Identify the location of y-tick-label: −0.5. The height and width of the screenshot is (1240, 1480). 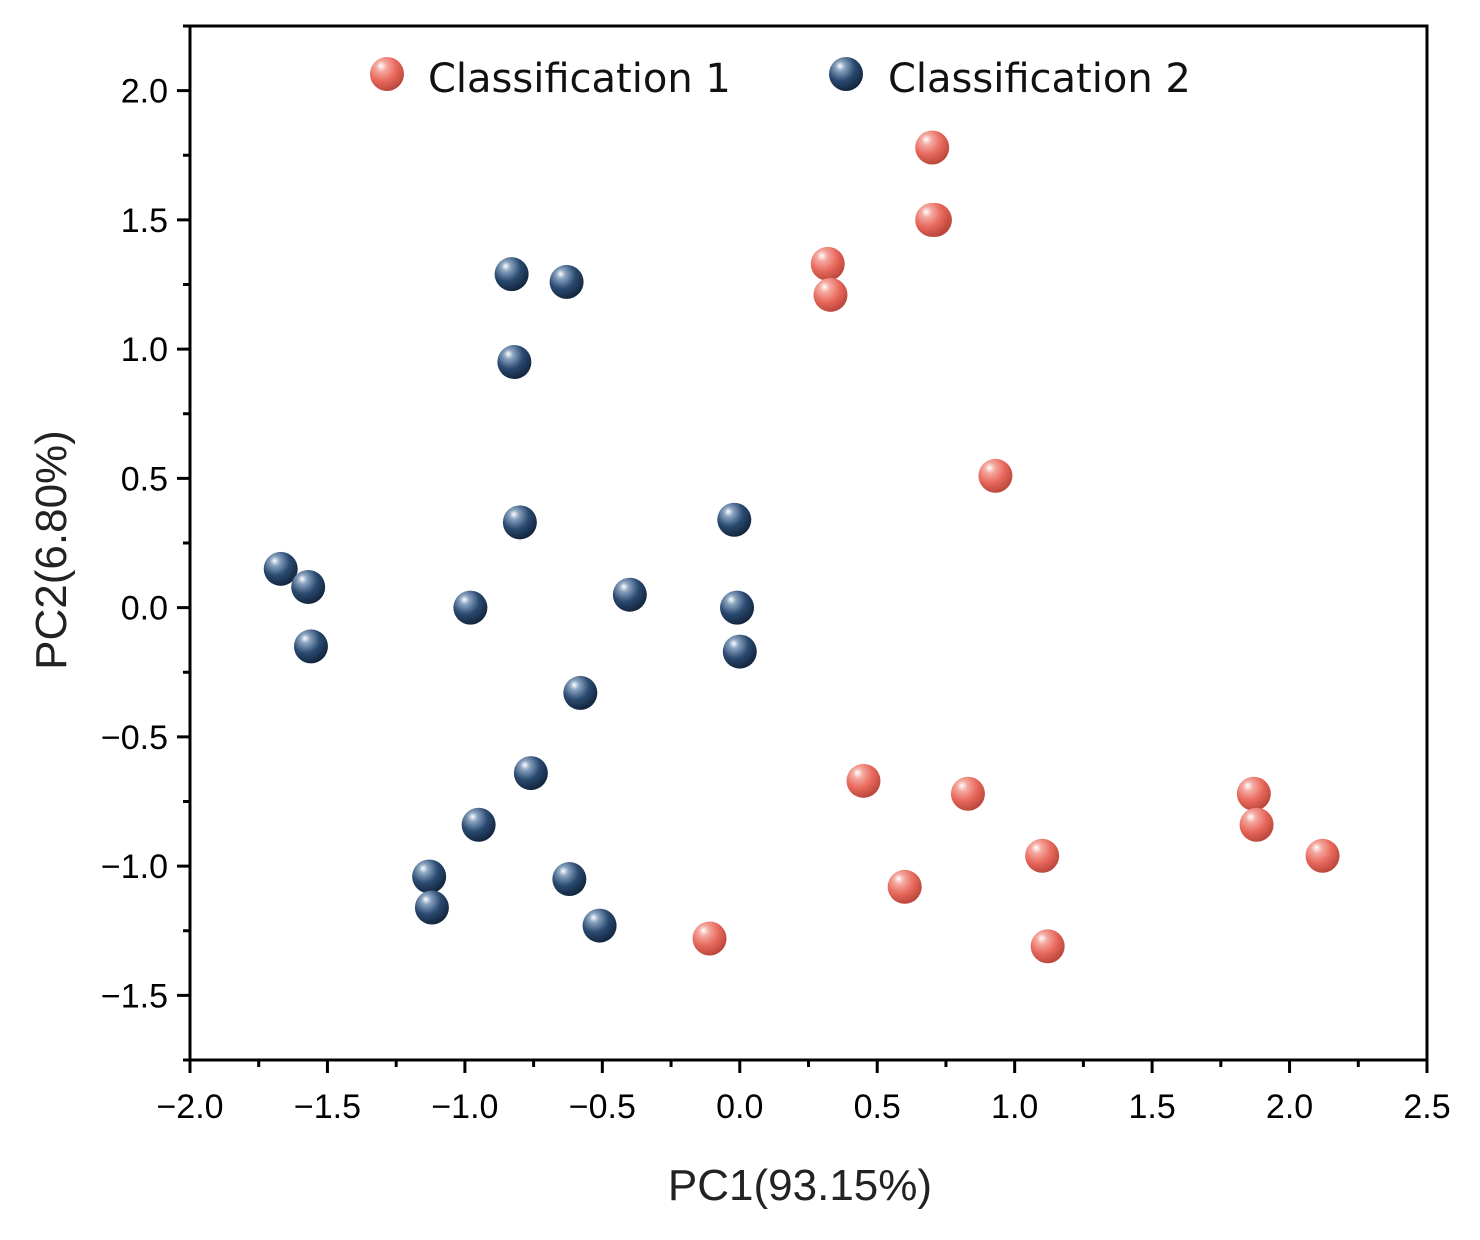
(134, 738).